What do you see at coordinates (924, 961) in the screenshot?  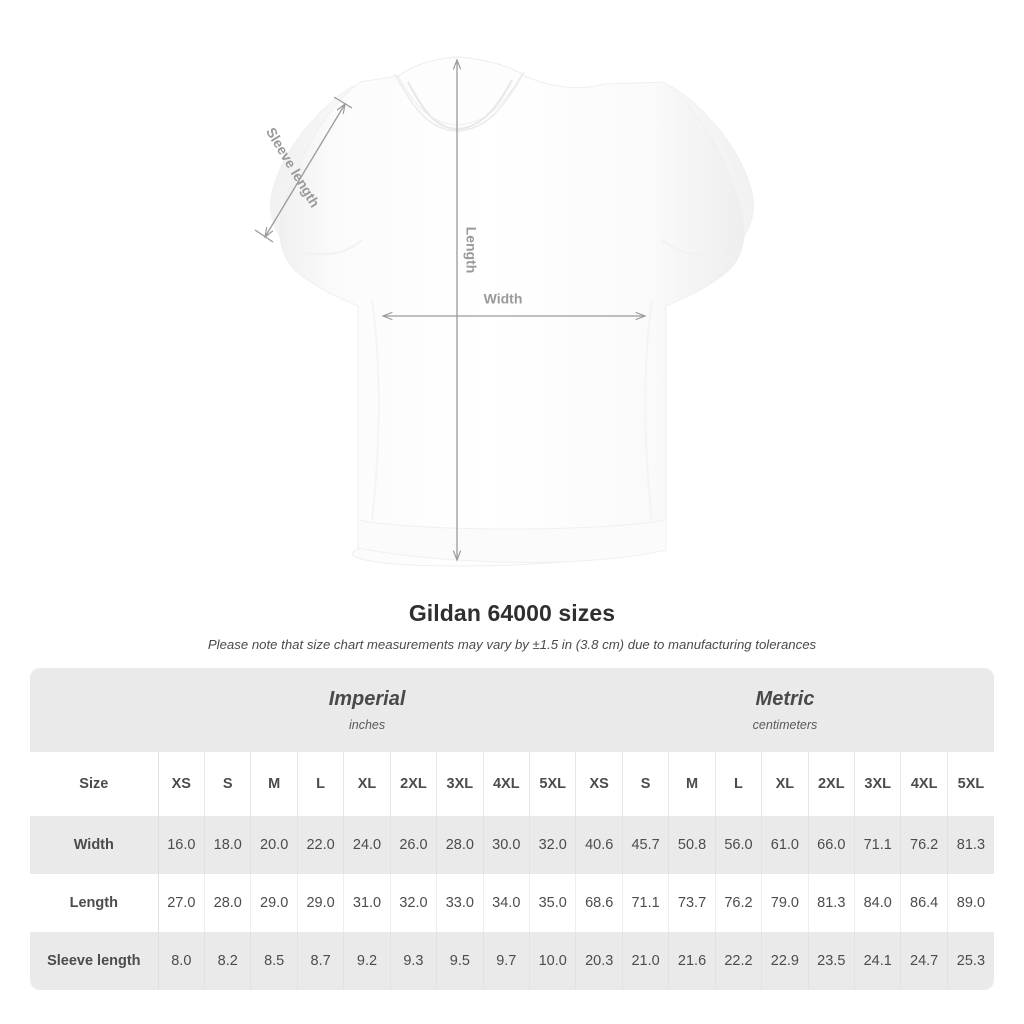 I see `cell-sleeve-metric-4xl: 24.7` at bounding box center [924, 961].